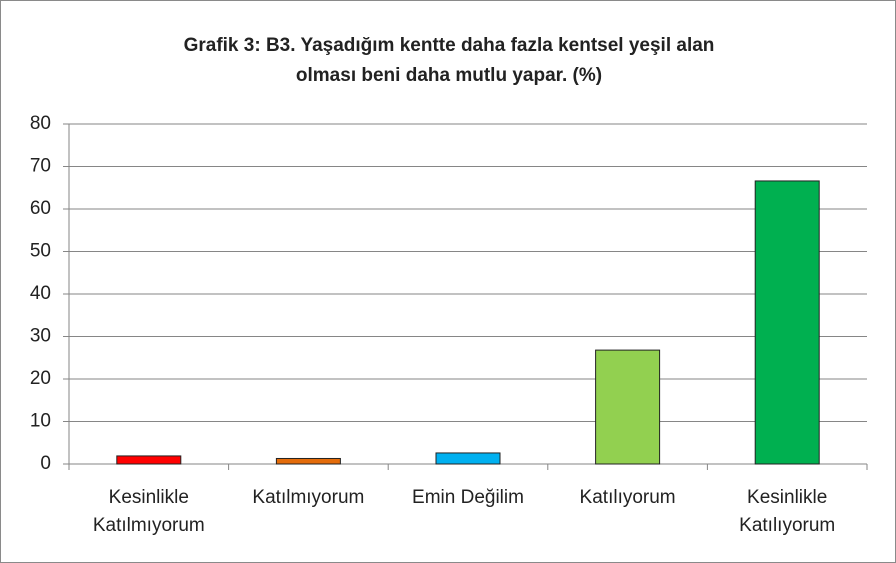 This screenshot has width=896, height=563. I want to click on x-tick-label: Kesinlikle Katılıyorum, so click(787, 511).